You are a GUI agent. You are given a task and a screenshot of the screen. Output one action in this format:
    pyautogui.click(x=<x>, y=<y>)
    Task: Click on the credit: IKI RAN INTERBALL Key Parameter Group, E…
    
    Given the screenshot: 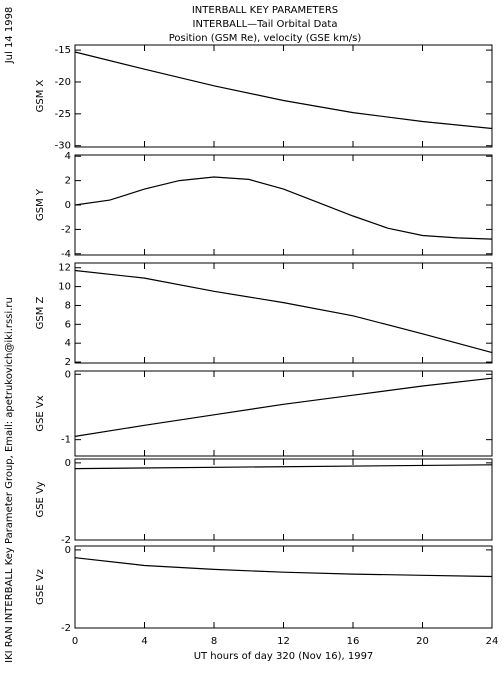 What is the action you would take?
    pyautogui.click(x=9, y=480)
    